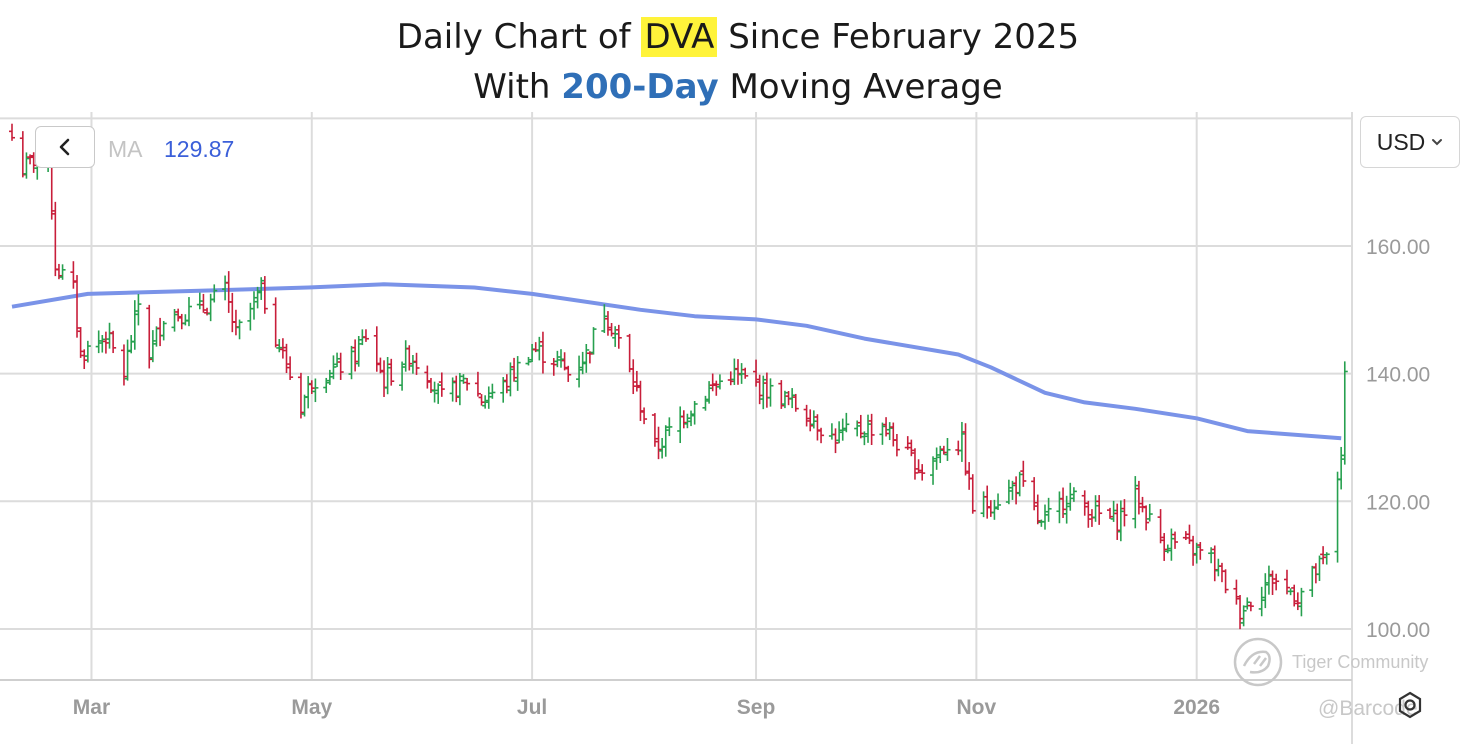 The height and width of the screenshot is (744, 1472). Describe the element at coordinates (1401, 141) in the screenshot. I see `currency-label: USD` at that location.